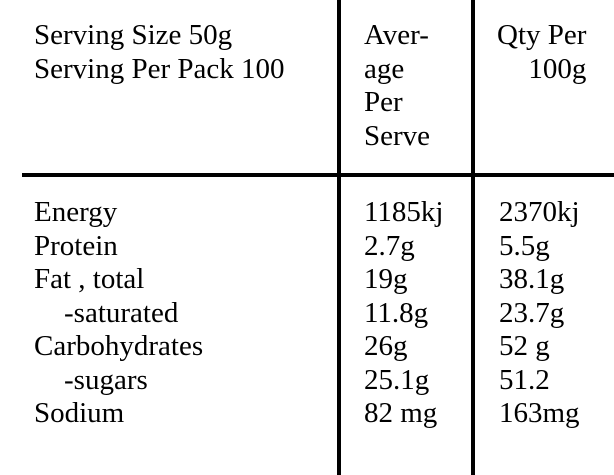 This screenshot has height=475, width=614. What do you see at coordinates (539, 413) in the screenshot?
I see `per-100g-value: 163mg` at bounding box center [539, 413].